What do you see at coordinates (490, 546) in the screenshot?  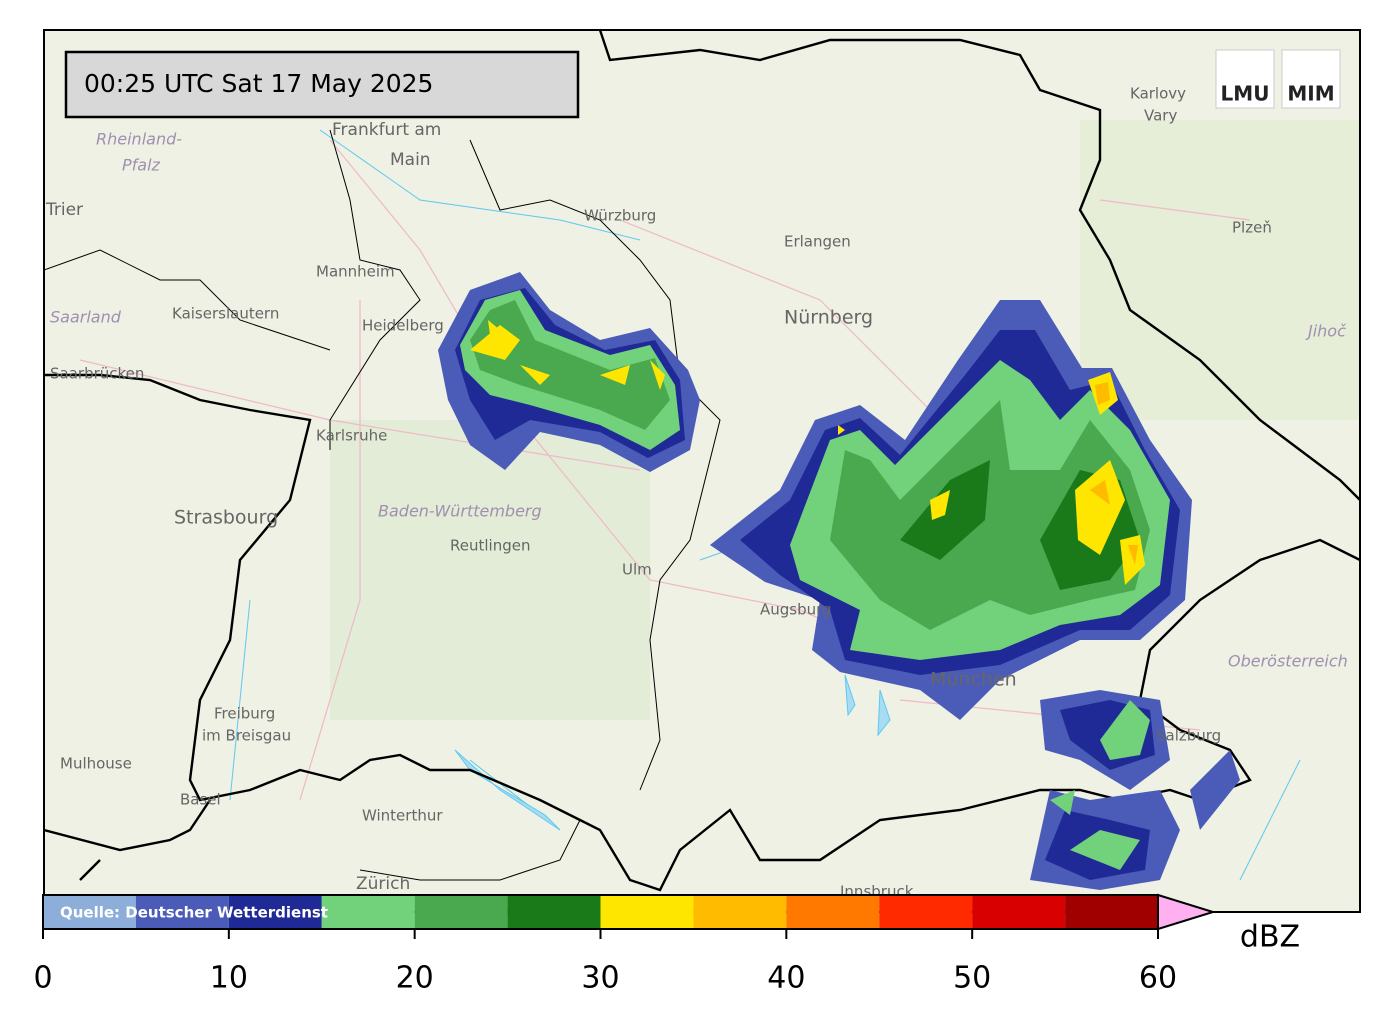 I see `place-label: Reutlingen` at bounding box center [490, 546].